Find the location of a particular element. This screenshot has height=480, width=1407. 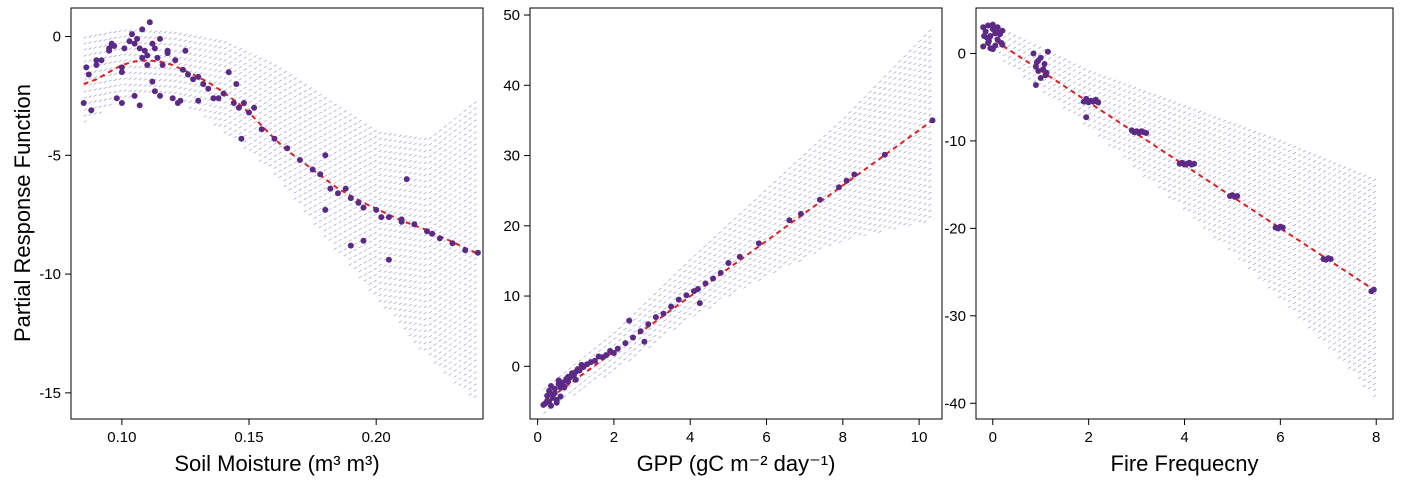

y-tick-label: 50 is located at coordinates (511, 15).